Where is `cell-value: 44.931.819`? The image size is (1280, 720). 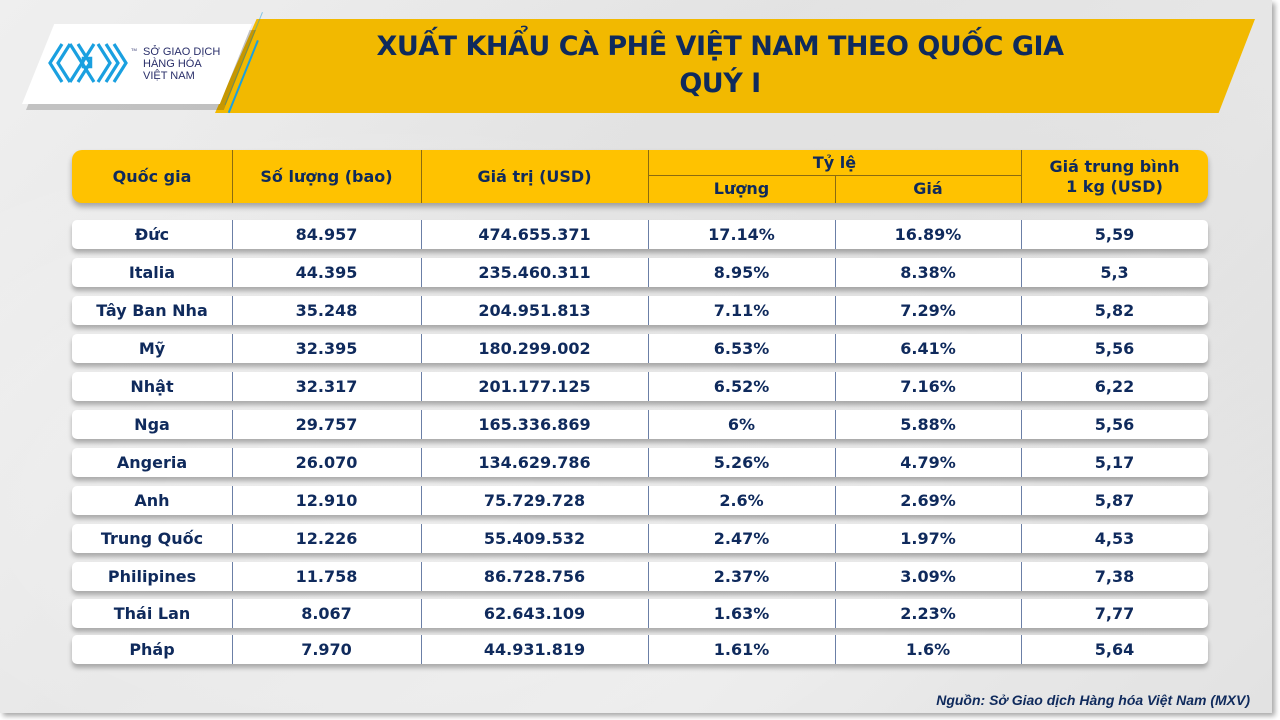
cell-value: 44.931.819 is located at coordinates (534, 649).